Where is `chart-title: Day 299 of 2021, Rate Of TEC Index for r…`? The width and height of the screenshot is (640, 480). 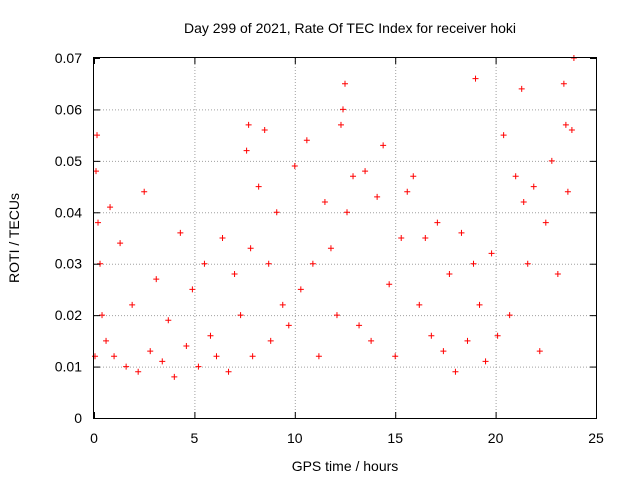
chart-title: Day 299 of 2021, Rate Of TEC Index for r… is located at coordinates (350, 28).